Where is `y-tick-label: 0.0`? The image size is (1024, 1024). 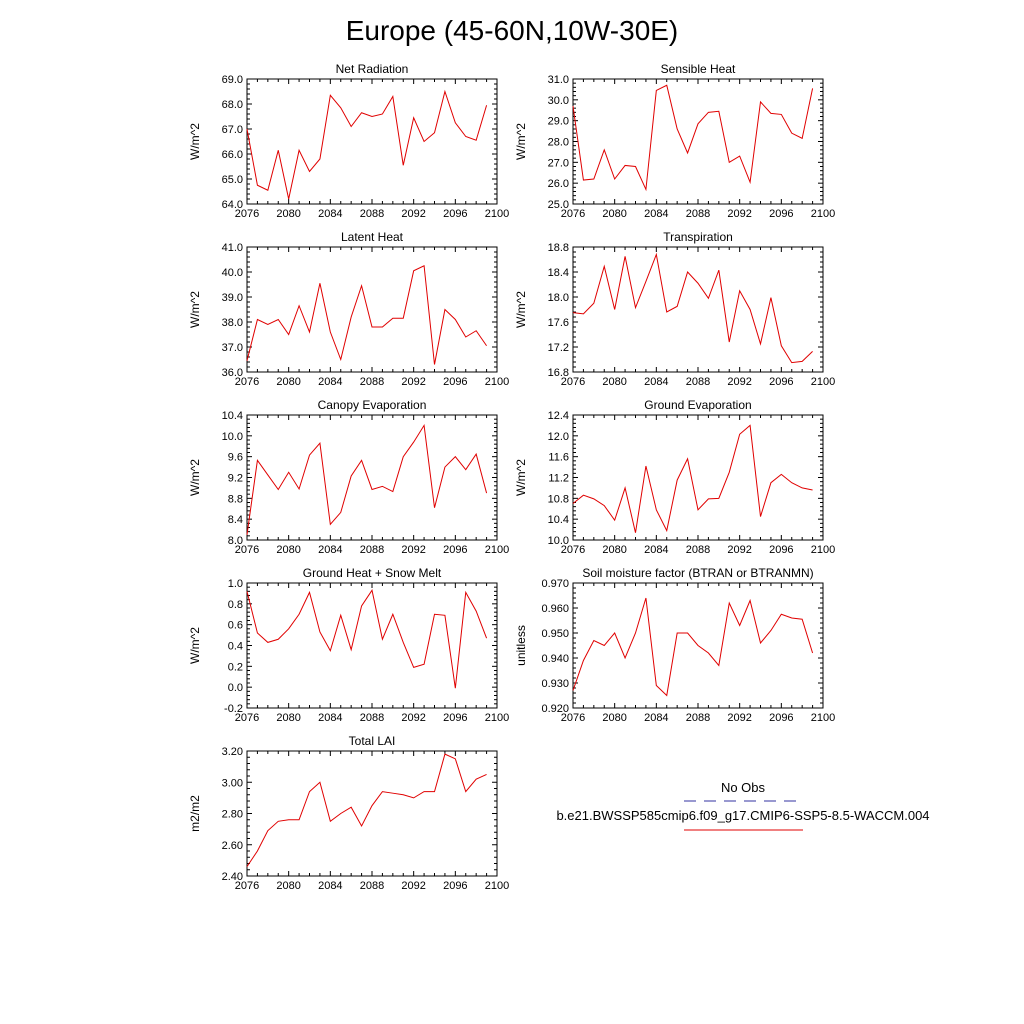
y-tick-label: 0.0 is located at coordinates (235, 688).